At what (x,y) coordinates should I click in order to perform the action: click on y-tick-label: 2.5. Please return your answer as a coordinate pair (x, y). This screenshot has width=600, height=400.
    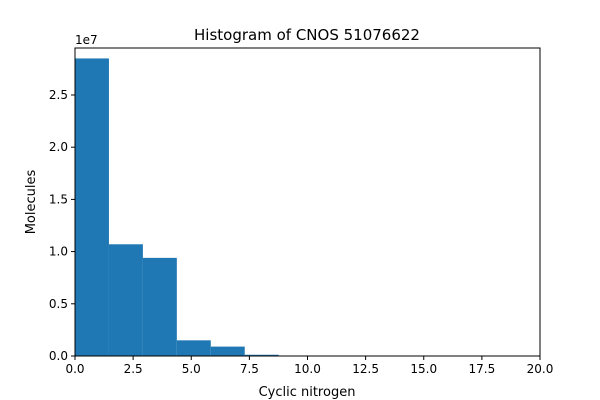
    Looking at the image, I should click on (58, 95).